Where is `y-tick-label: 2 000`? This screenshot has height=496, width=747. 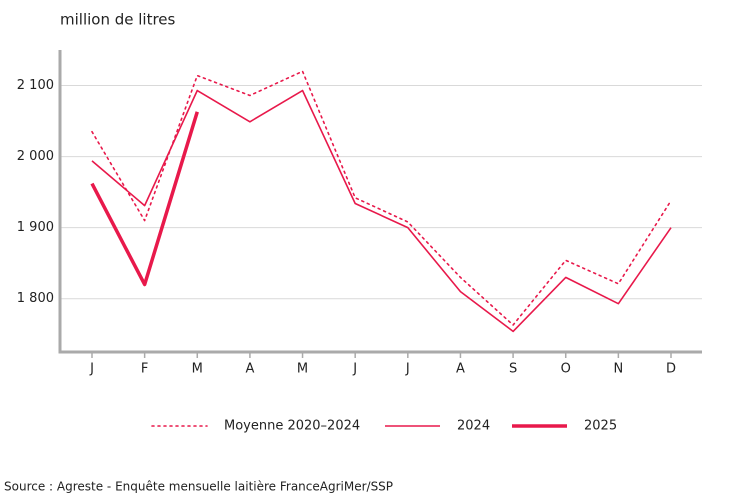
y-tick-label: 2 000 is located at coordinates (35, 156).